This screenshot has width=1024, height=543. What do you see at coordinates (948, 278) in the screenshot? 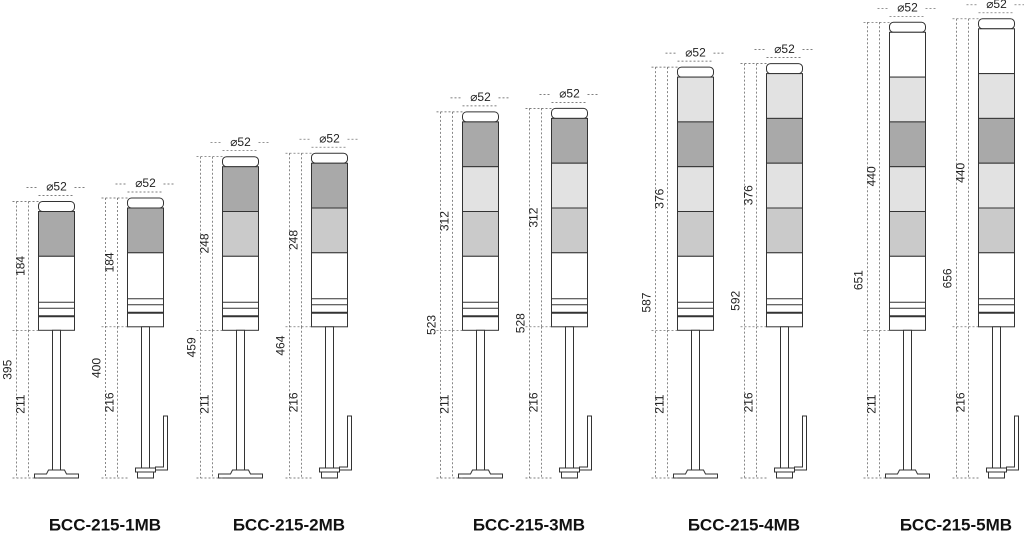
I see `total-label: 656` at bounding box center [948, 278].